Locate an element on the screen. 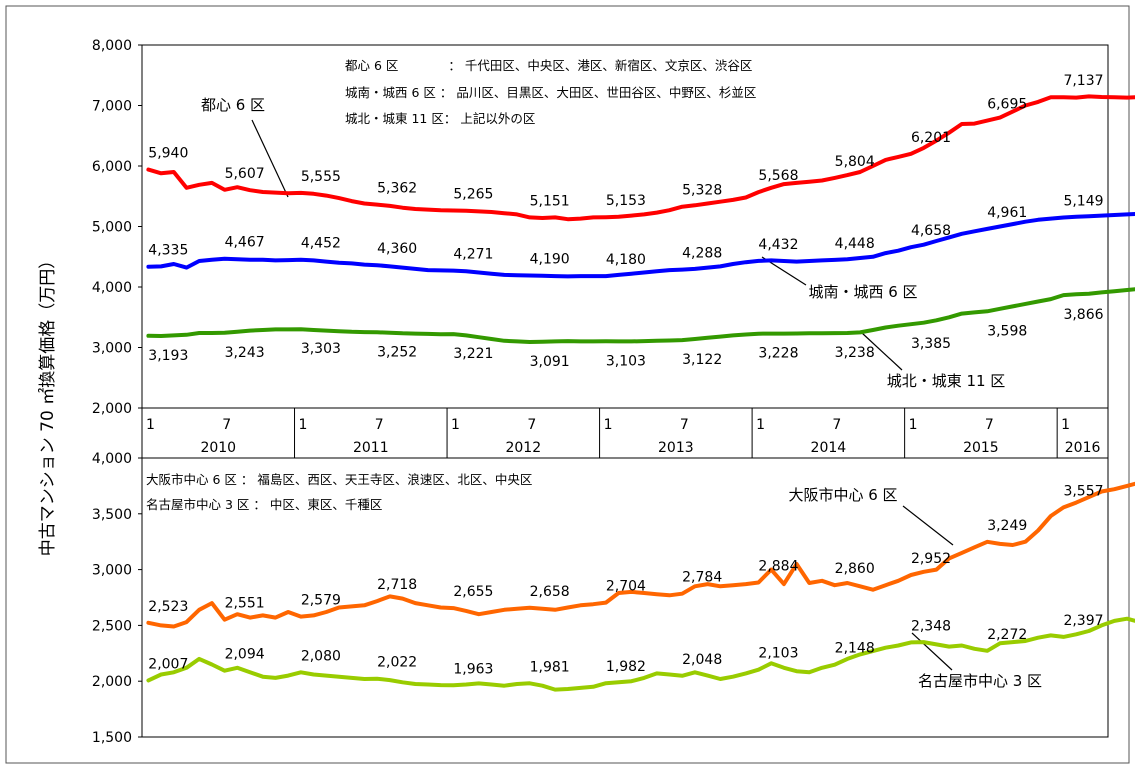 This screenshot has width=1135, height=773. data-label: 3,193 is located at coordinates (168, 356).